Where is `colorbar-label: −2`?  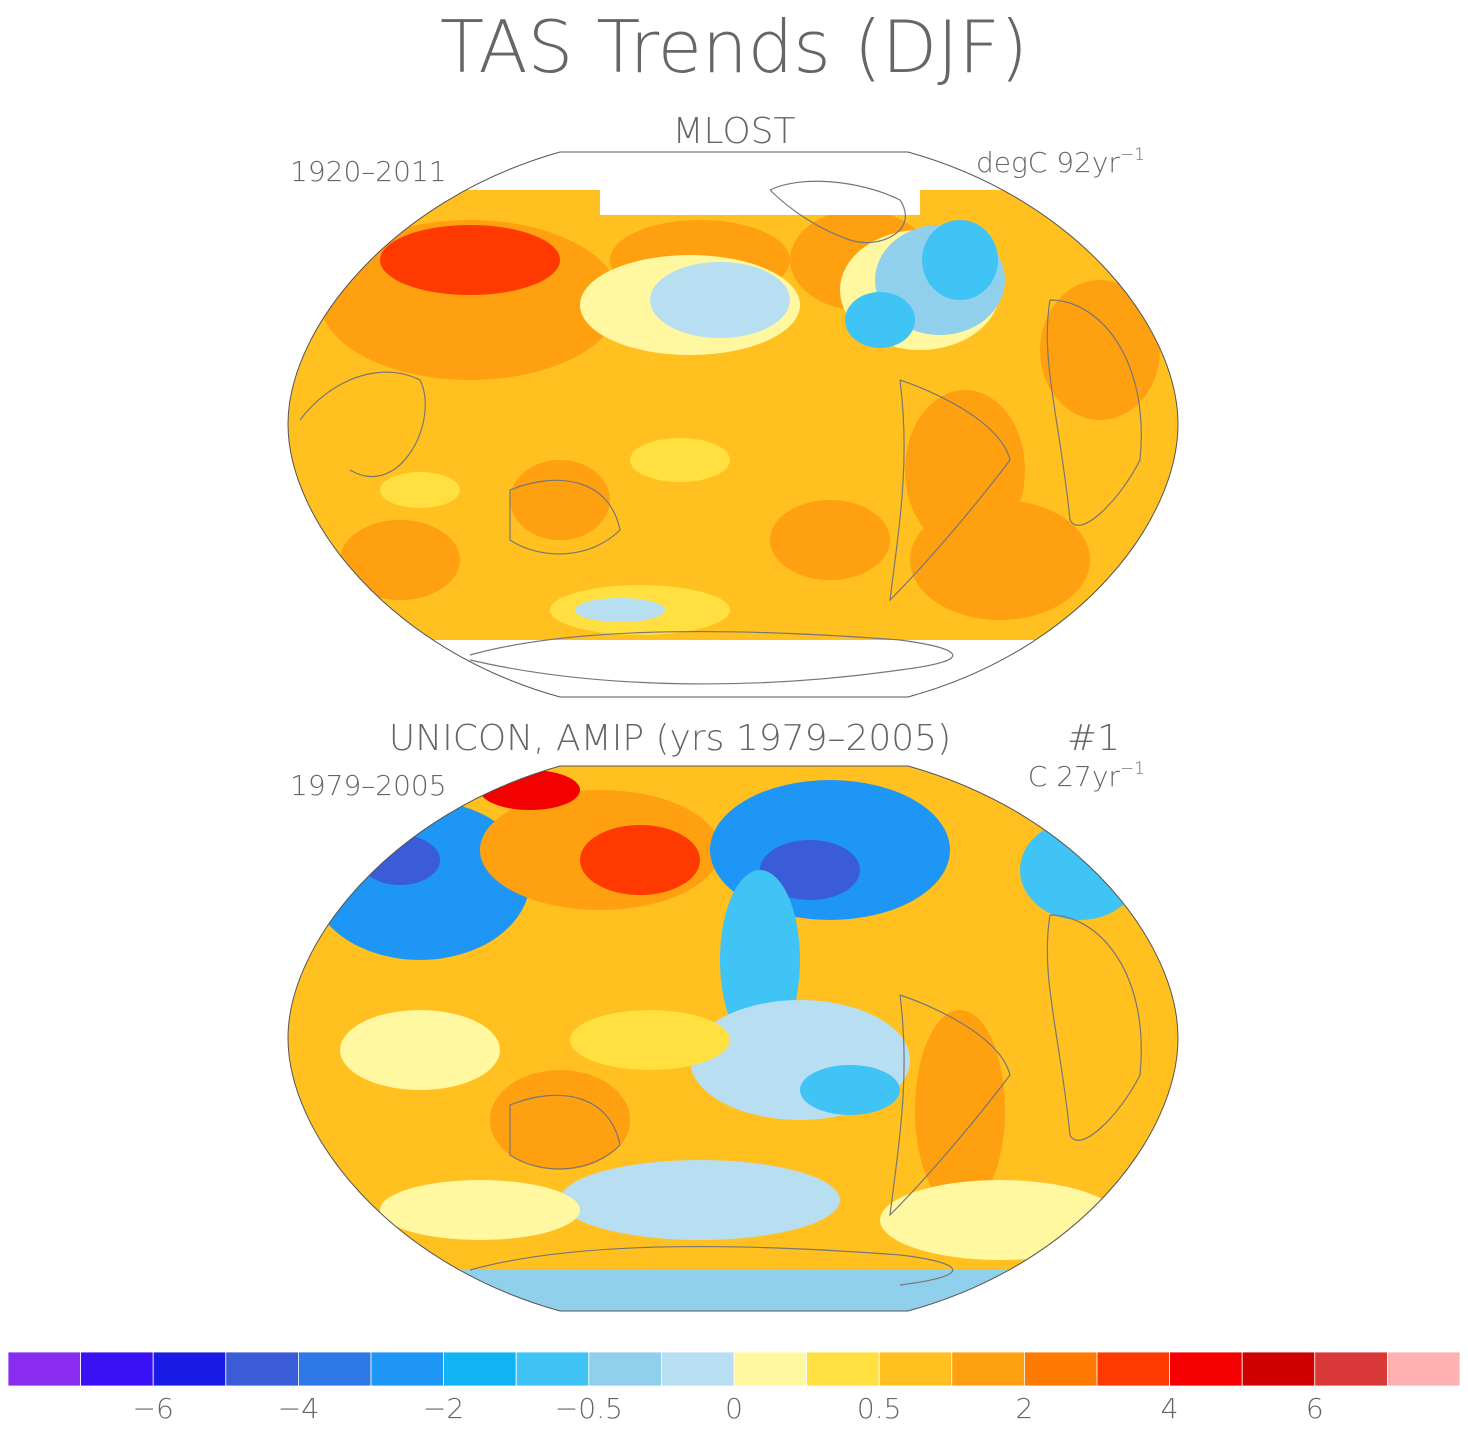 colorbar-label: −2 is located at coordinates (443, 1408).